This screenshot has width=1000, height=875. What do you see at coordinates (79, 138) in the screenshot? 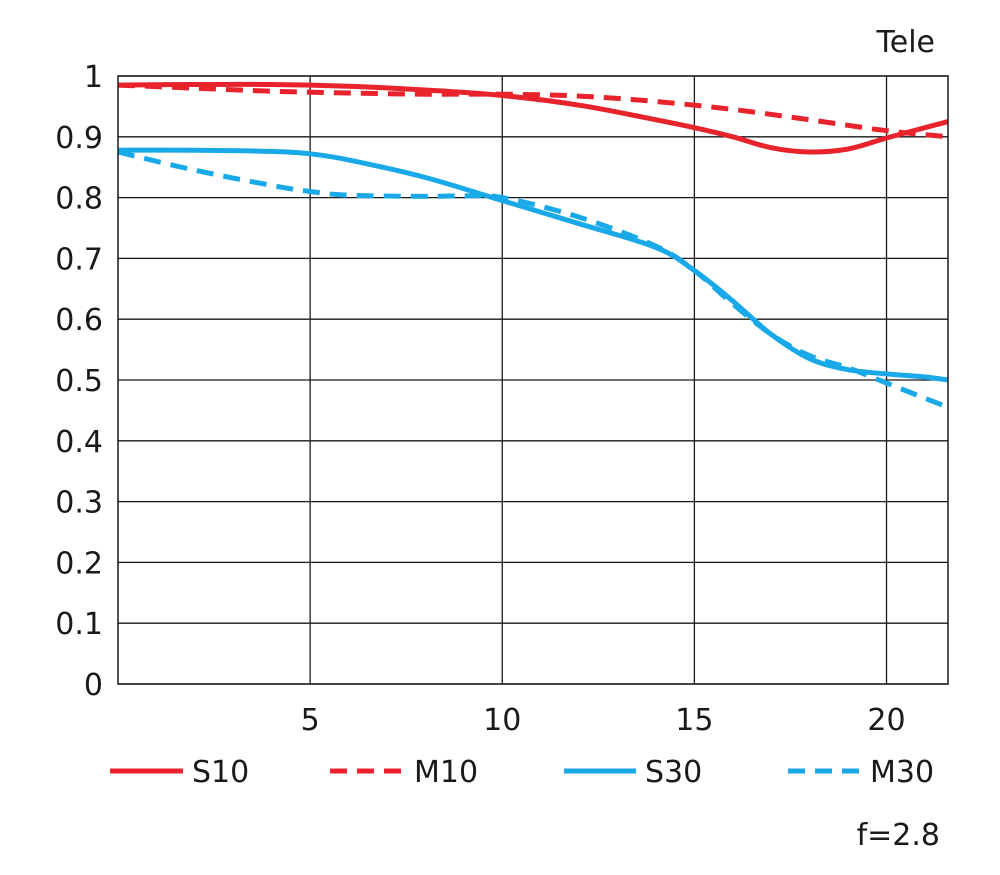
I see `y-tick-label: 0.9` at bounding box center [79, 138].